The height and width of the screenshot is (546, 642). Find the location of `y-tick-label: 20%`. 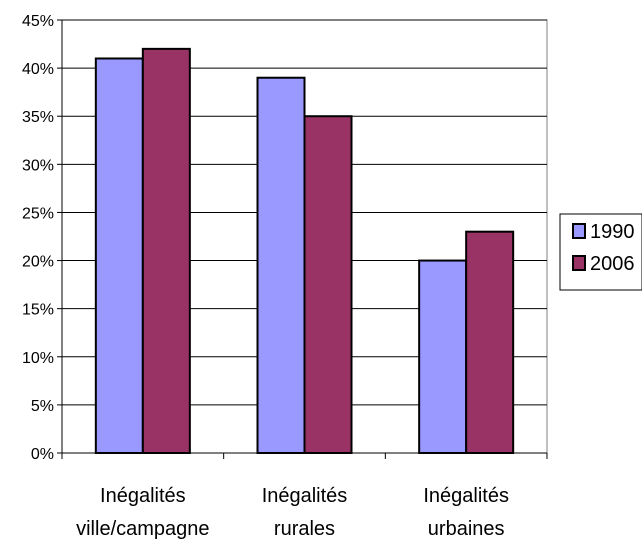

y-tick-label: 20% is located at coordinates (38, 262).